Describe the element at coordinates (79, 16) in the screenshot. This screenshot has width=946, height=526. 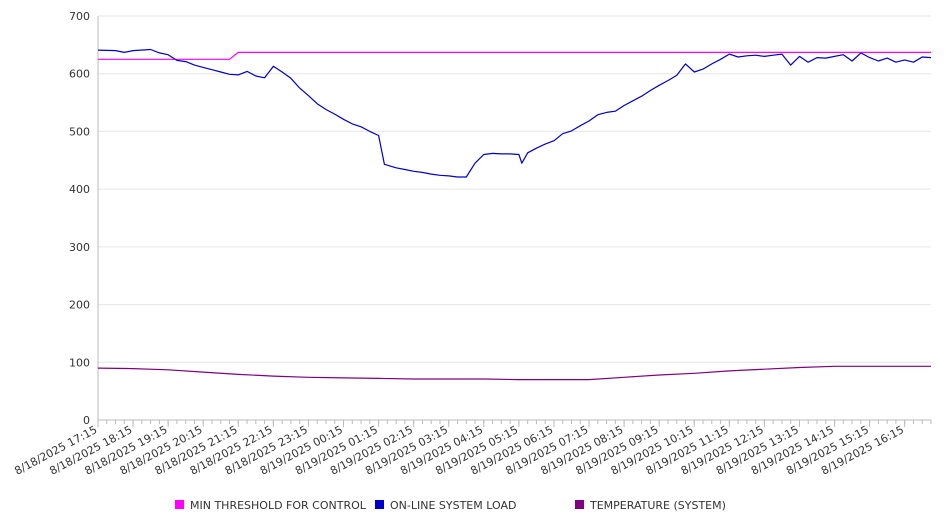
I see `y-tick-label: 700` at that location.